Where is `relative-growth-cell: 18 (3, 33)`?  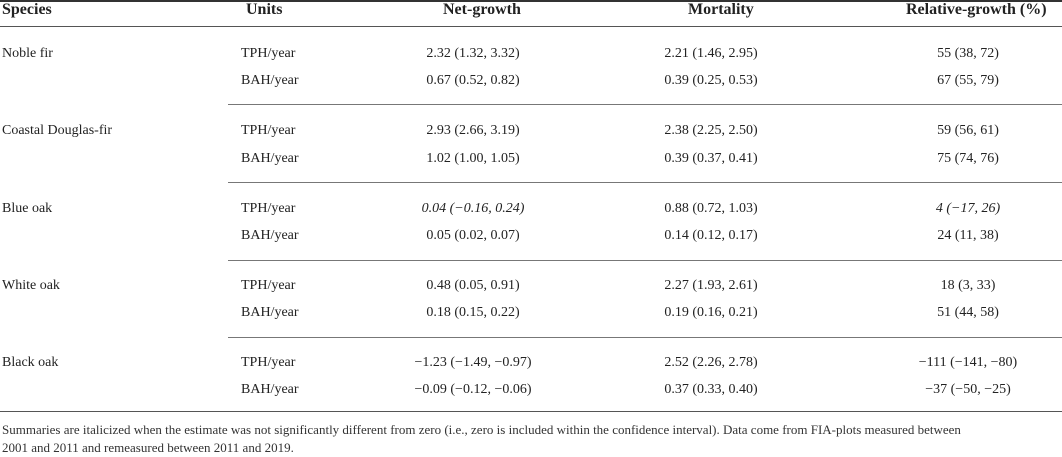 relative-growth-cell: 18 (3, 33) is located at coordinates (968, 285).